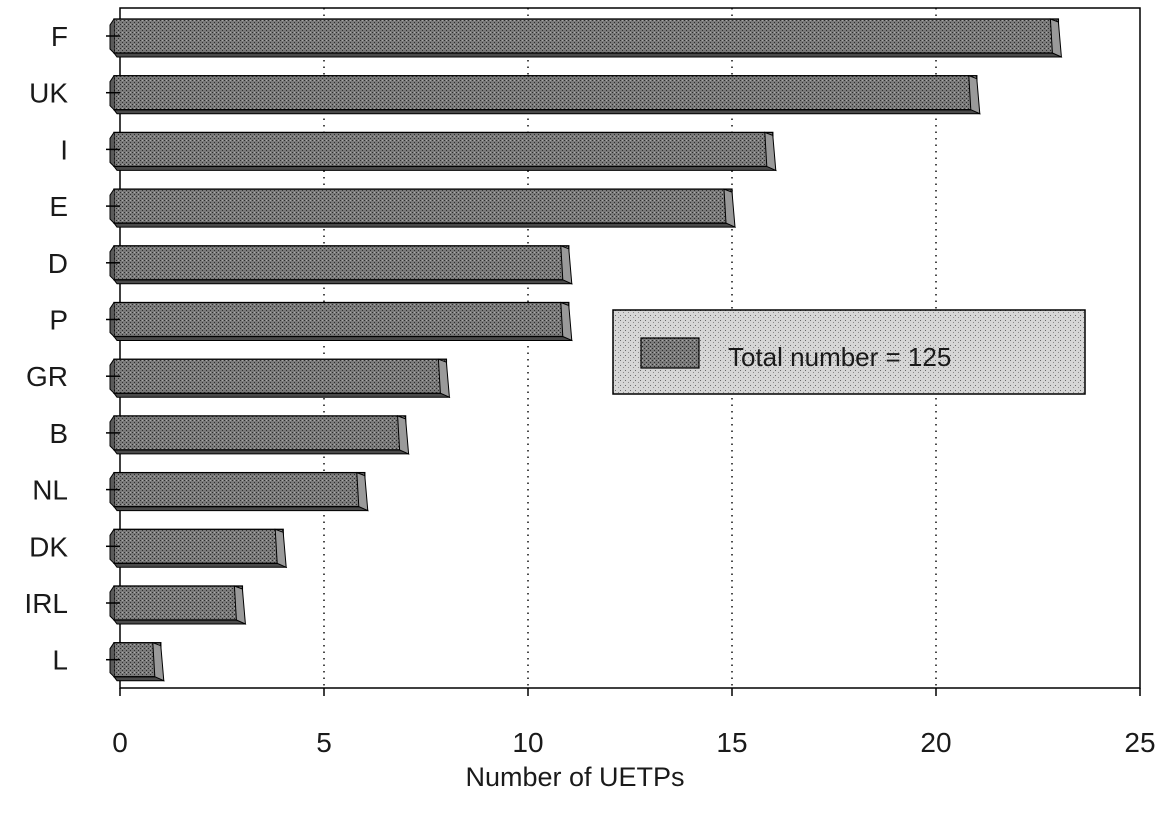 The width and height of the screenshot is (1159, 817). Describe the element at coordinates (50, 490) in the screenshot. I see `category-label: NL` at that location.